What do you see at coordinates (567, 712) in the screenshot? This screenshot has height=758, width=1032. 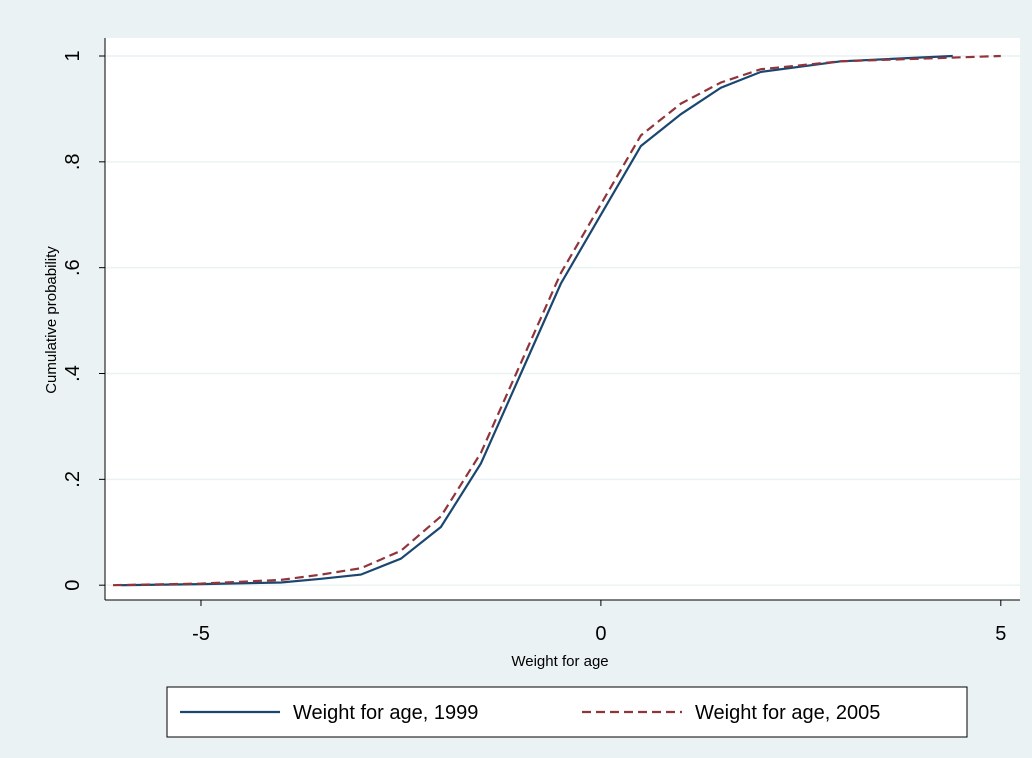 I see `legend` at bounding box center [567, 712].